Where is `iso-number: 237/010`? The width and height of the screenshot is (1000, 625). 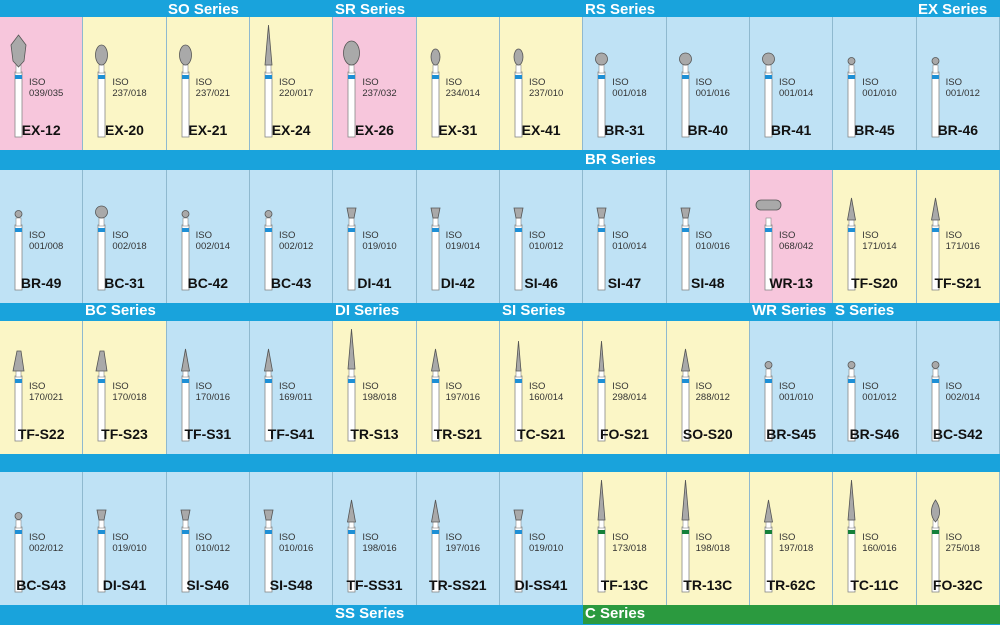 iso-number: 237/010 is located at coordinates (546, 93).